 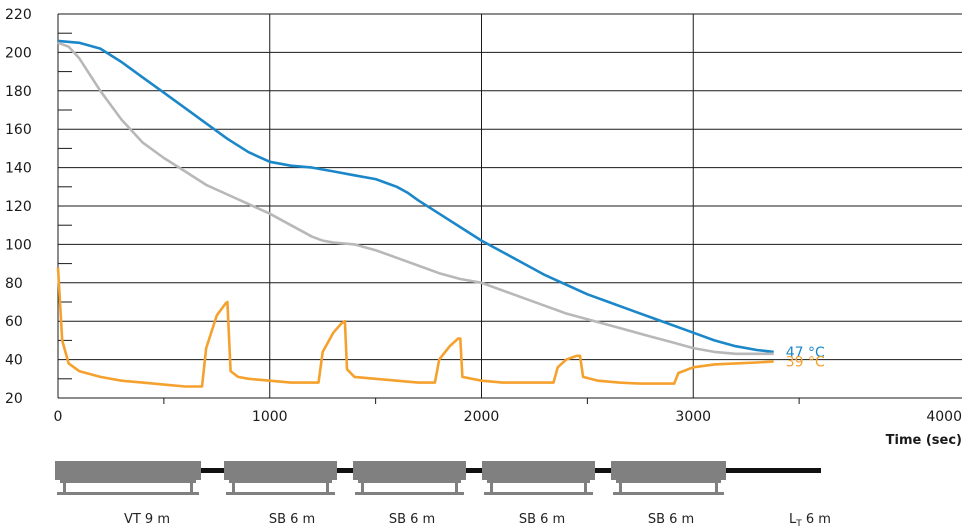 What do you see at coordinates (18, 92) in the screenshot?
I see `y-tick-label: 180` at bounding box center [18, 92].